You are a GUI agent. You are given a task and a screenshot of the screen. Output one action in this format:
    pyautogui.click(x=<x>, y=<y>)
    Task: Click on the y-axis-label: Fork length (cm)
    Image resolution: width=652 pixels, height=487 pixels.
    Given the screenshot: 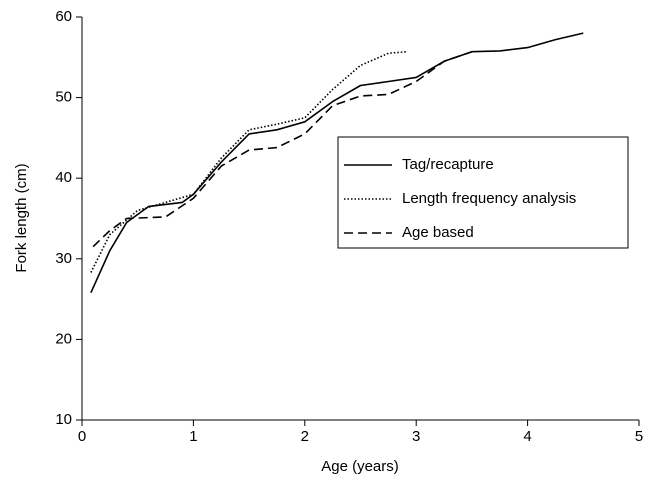 What is the action you would take?
    pyautogui.click(x=21, y=217)
    